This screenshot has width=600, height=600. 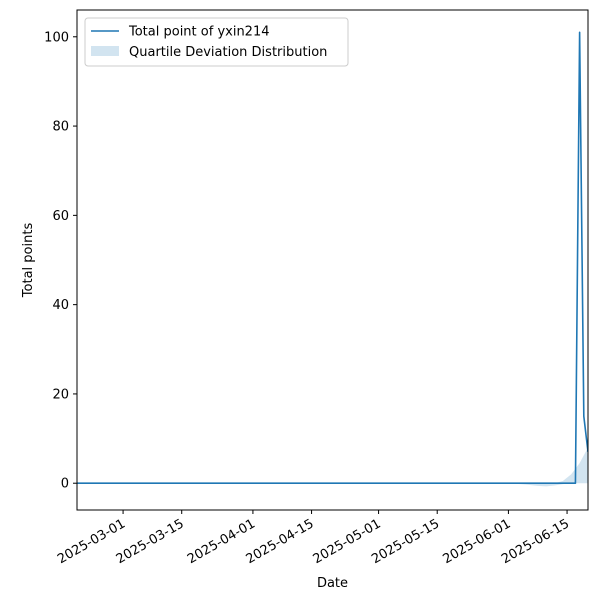 I want to click on y-tick-label: 40, so click(x=60, y=305).